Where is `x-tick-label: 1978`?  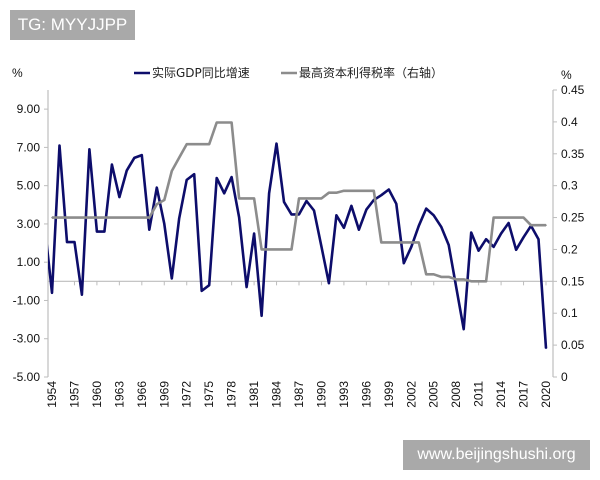 x-tick-label: 1978 is located at coordinates (232, 394).